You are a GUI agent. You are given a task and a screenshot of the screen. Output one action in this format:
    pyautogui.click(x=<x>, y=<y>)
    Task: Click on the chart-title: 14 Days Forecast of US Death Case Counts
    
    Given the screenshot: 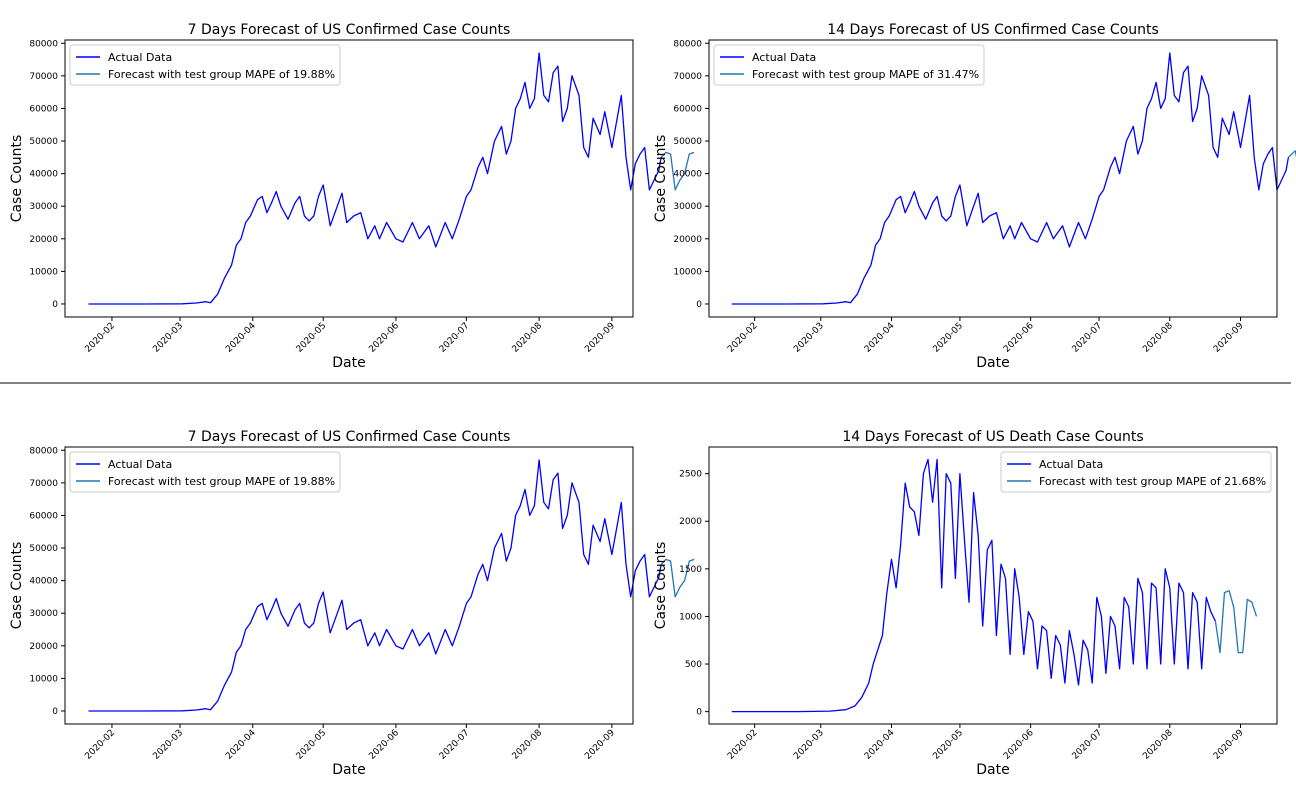 What is the action you would take?
    pyautogui.click(x=992, y=437)
    